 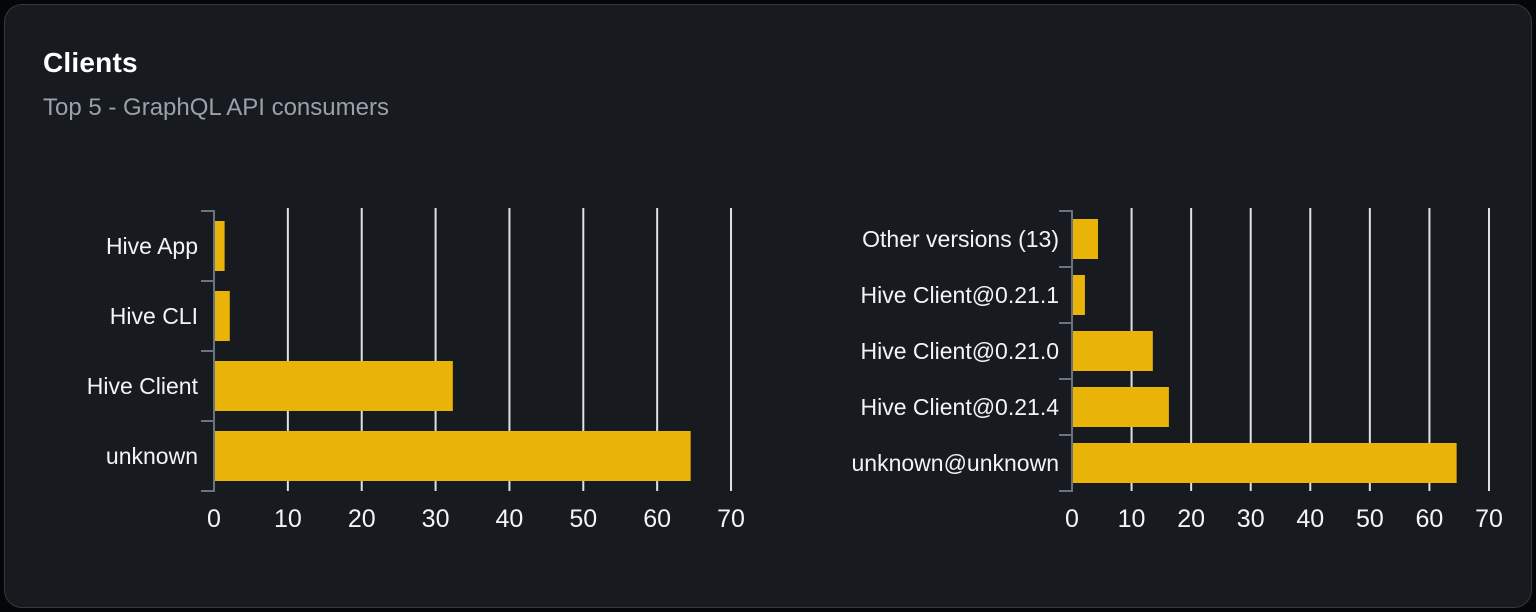 I want to click on category-label: Hive Client@0.21.4, so click(x=960, y=407).